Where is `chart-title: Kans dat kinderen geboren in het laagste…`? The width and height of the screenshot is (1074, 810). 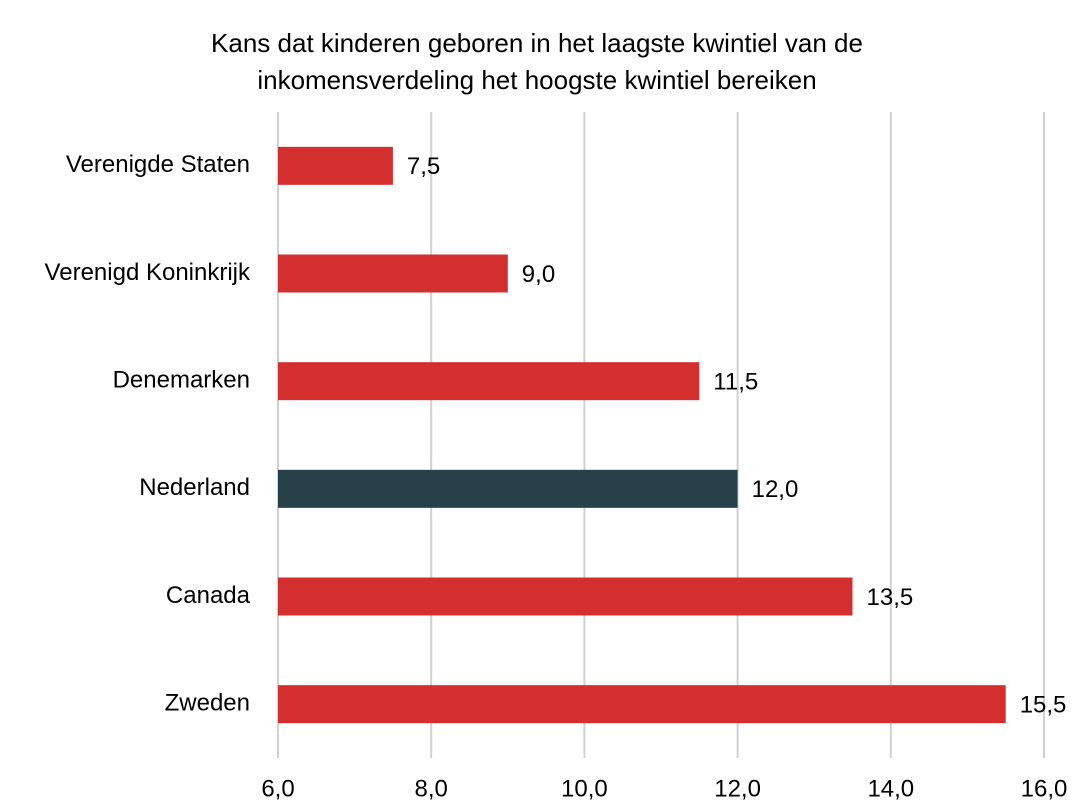
chart-title: Kans dat kinderen geboren in het laagste… is located at coordinates (537, 43).